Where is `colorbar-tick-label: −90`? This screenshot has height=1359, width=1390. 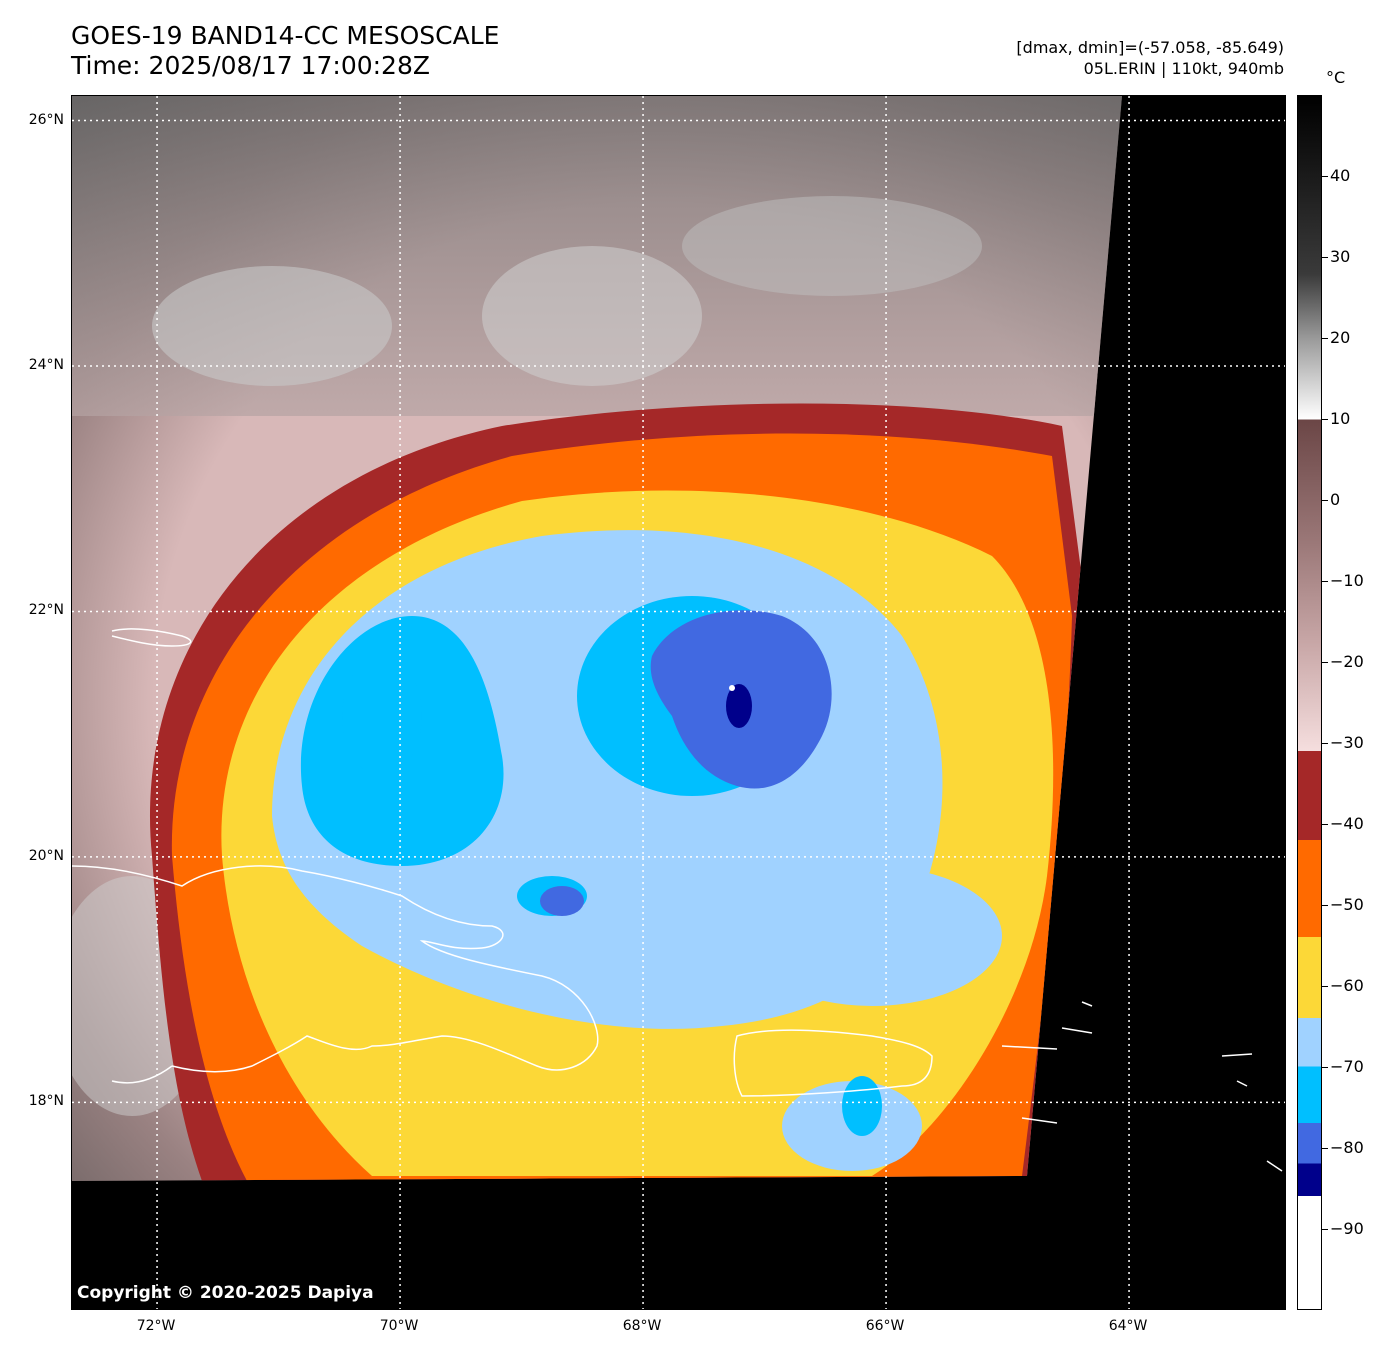
colorbar-tick-label: −90 is located at coordinates (1347, 1228).